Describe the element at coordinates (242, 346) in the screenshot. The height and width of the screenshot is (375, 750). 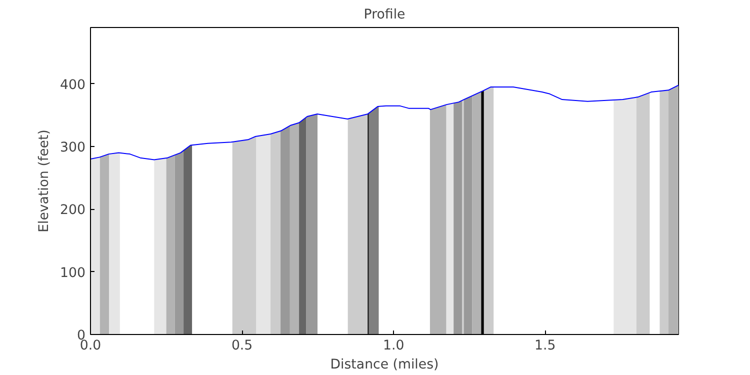
I see `x-tick-label: 0.5` at that location.